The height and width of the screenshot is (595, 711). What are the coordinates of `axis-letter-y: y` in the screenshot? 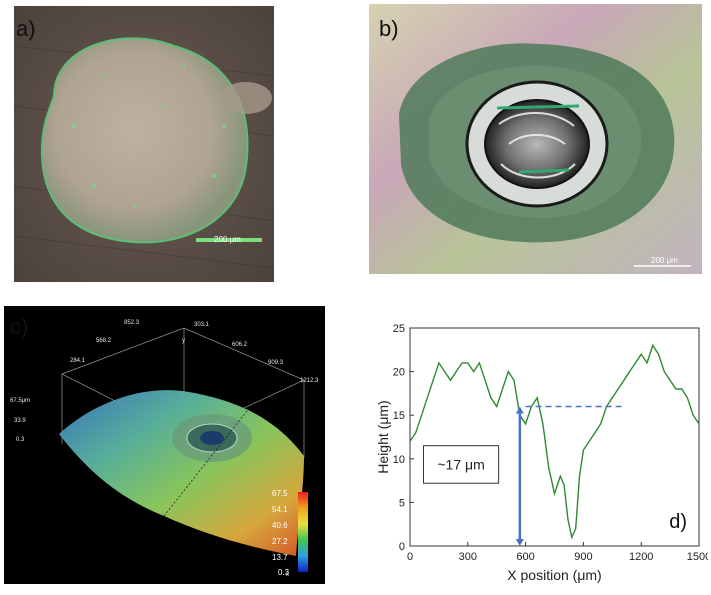 It's located at (183, 341).